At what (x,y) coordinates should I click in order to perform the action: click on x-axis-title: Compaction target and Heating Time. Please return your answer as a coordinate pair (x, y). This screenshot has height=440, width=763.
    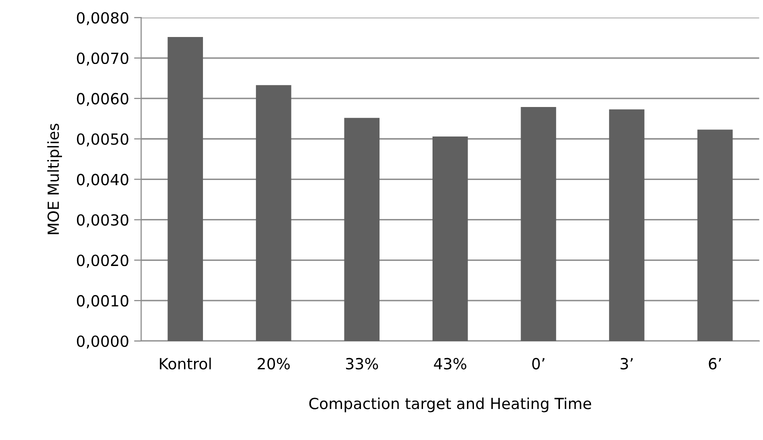
    Looking at the image, I should click on (450, 404).